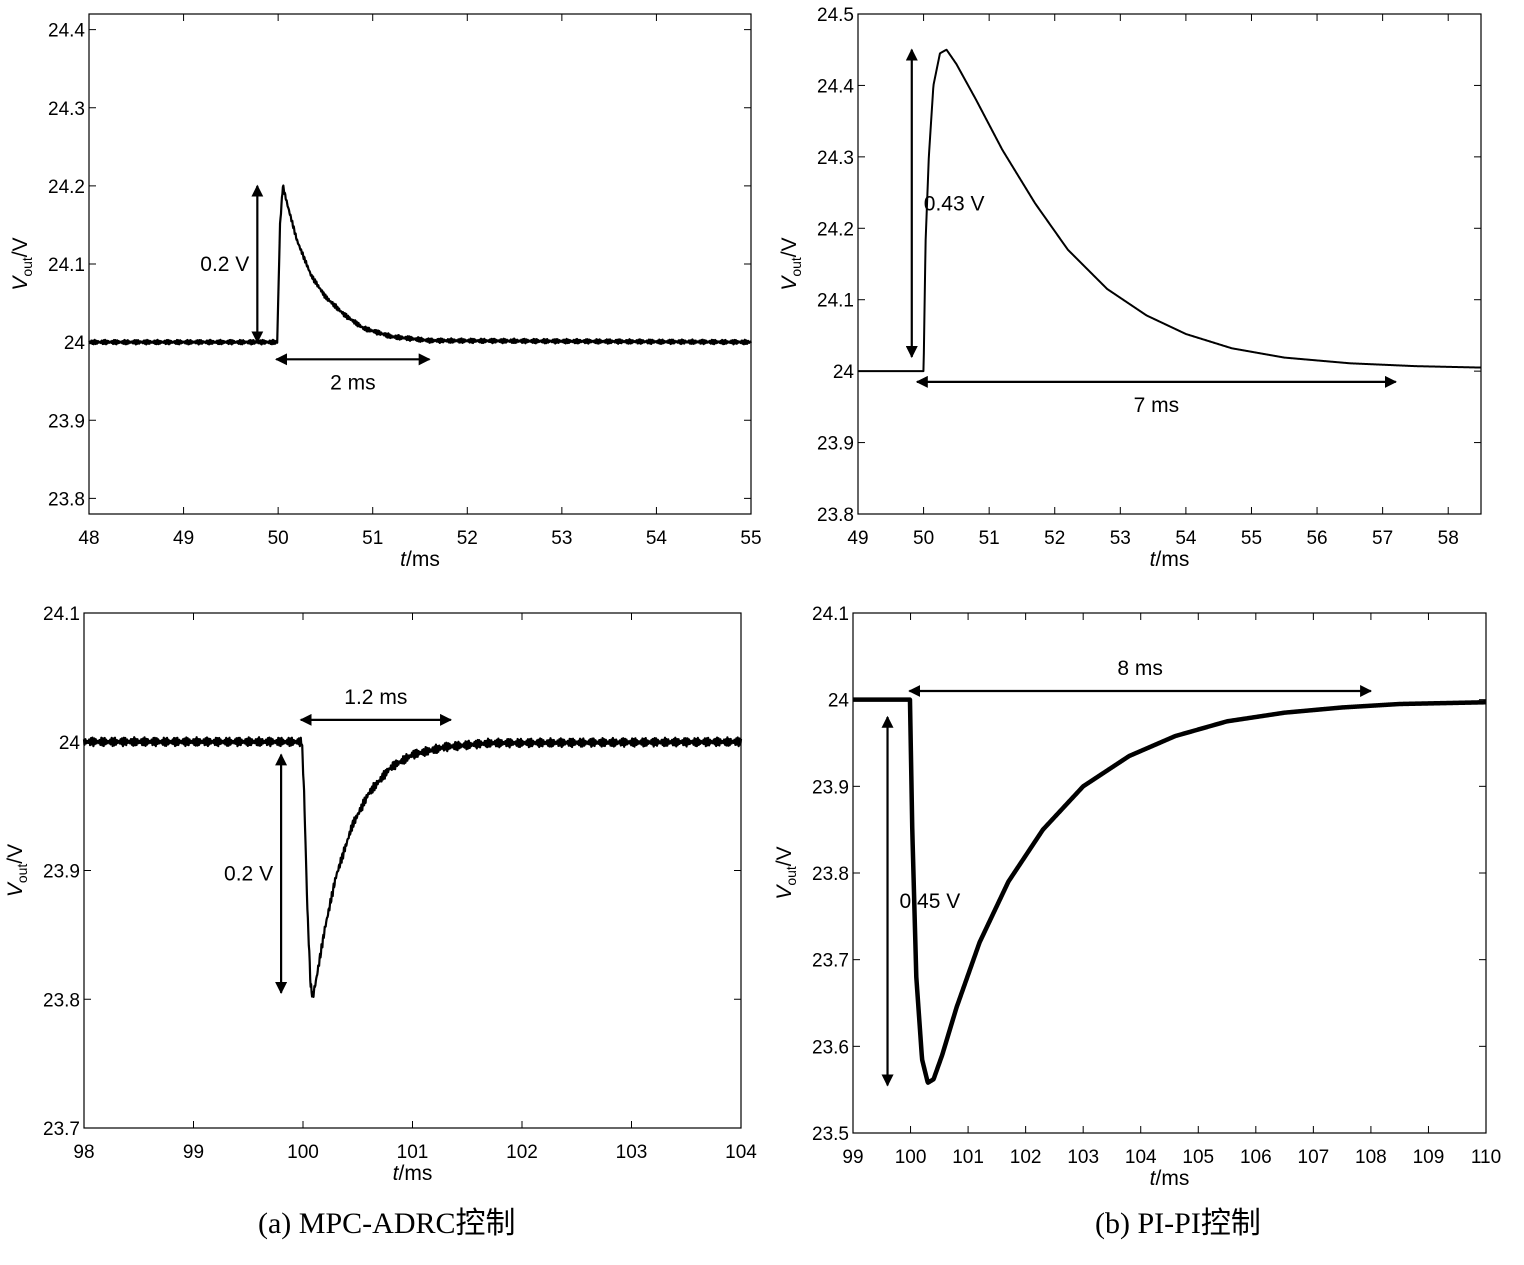 The height and width of the screenshot is (1265, 1524). I want to click on x-tick-label: 110, so click(1486, 1157).